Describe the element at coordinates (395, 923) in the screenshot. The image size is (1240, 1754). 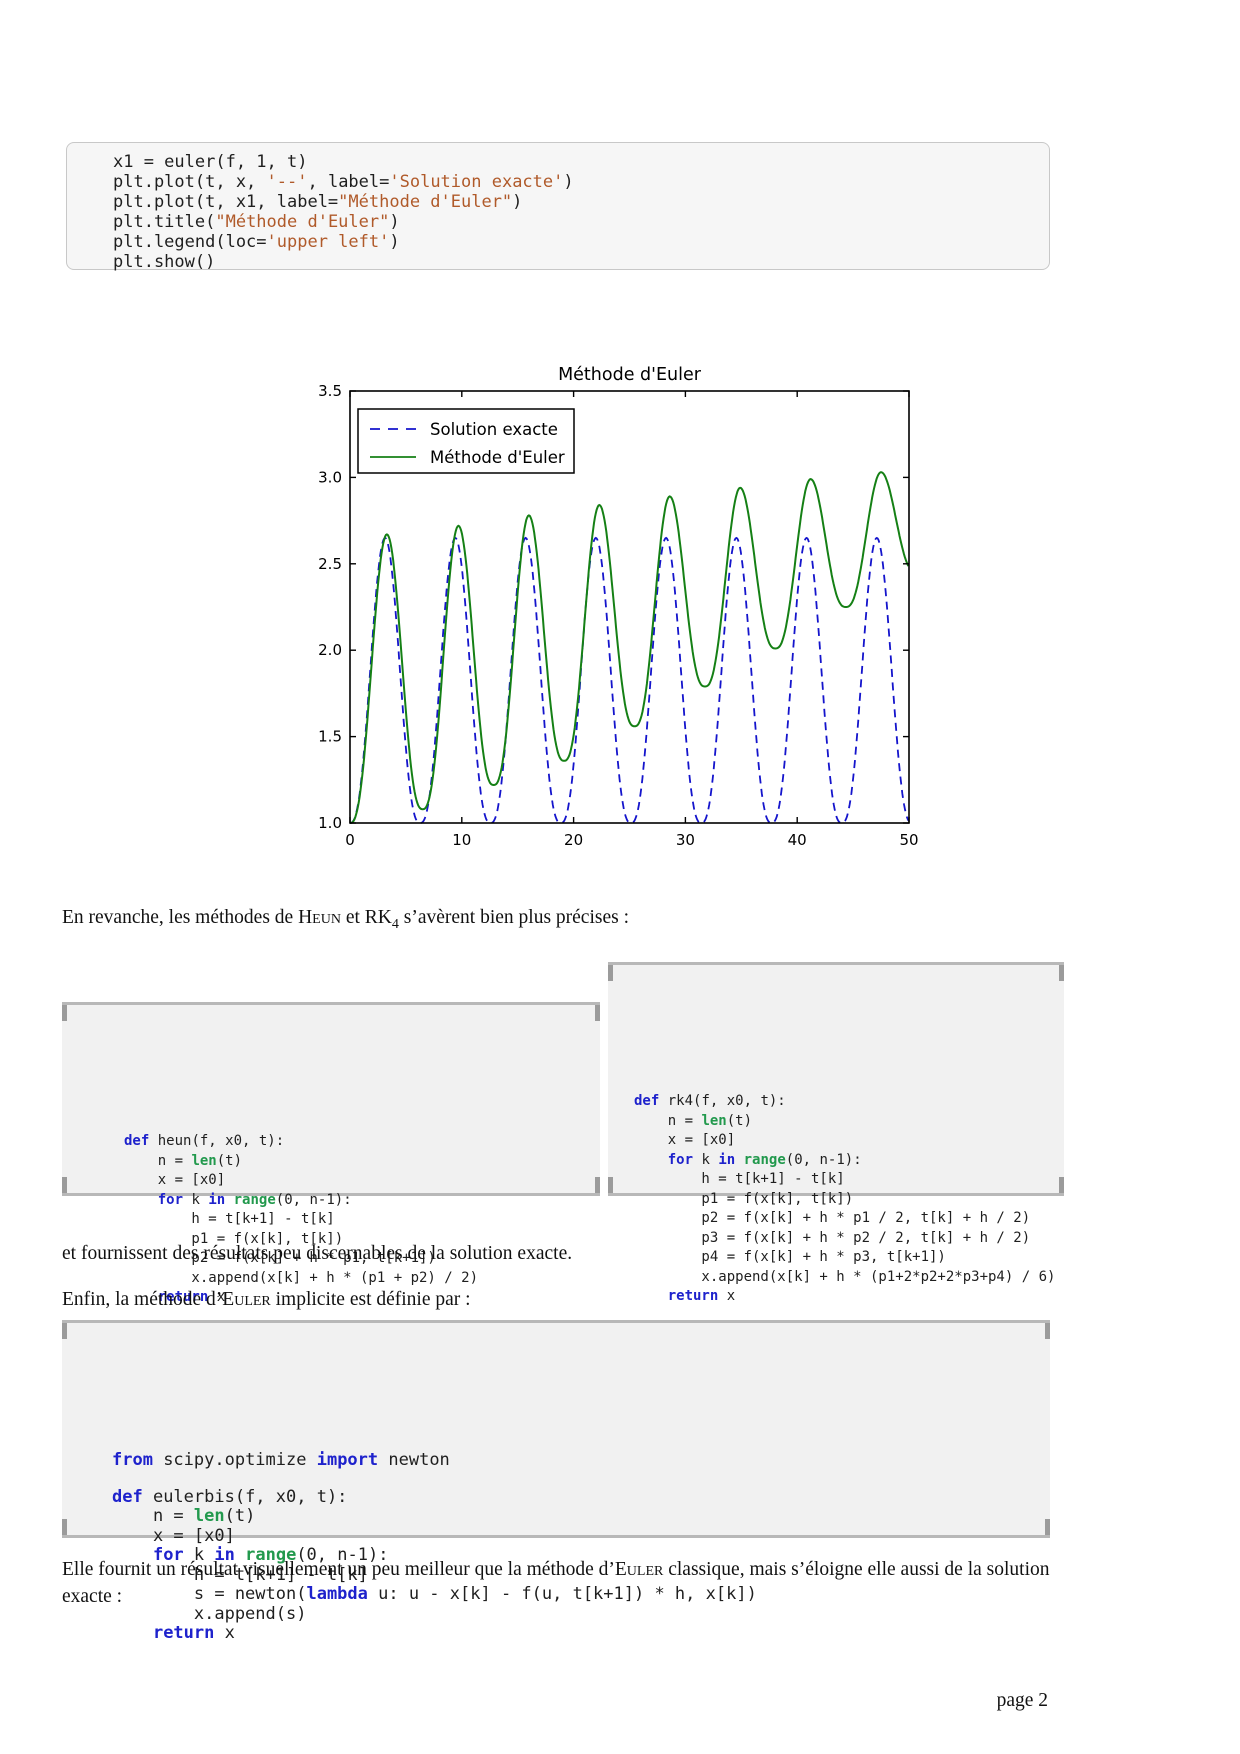
I see `text-segment: 4` at that location.